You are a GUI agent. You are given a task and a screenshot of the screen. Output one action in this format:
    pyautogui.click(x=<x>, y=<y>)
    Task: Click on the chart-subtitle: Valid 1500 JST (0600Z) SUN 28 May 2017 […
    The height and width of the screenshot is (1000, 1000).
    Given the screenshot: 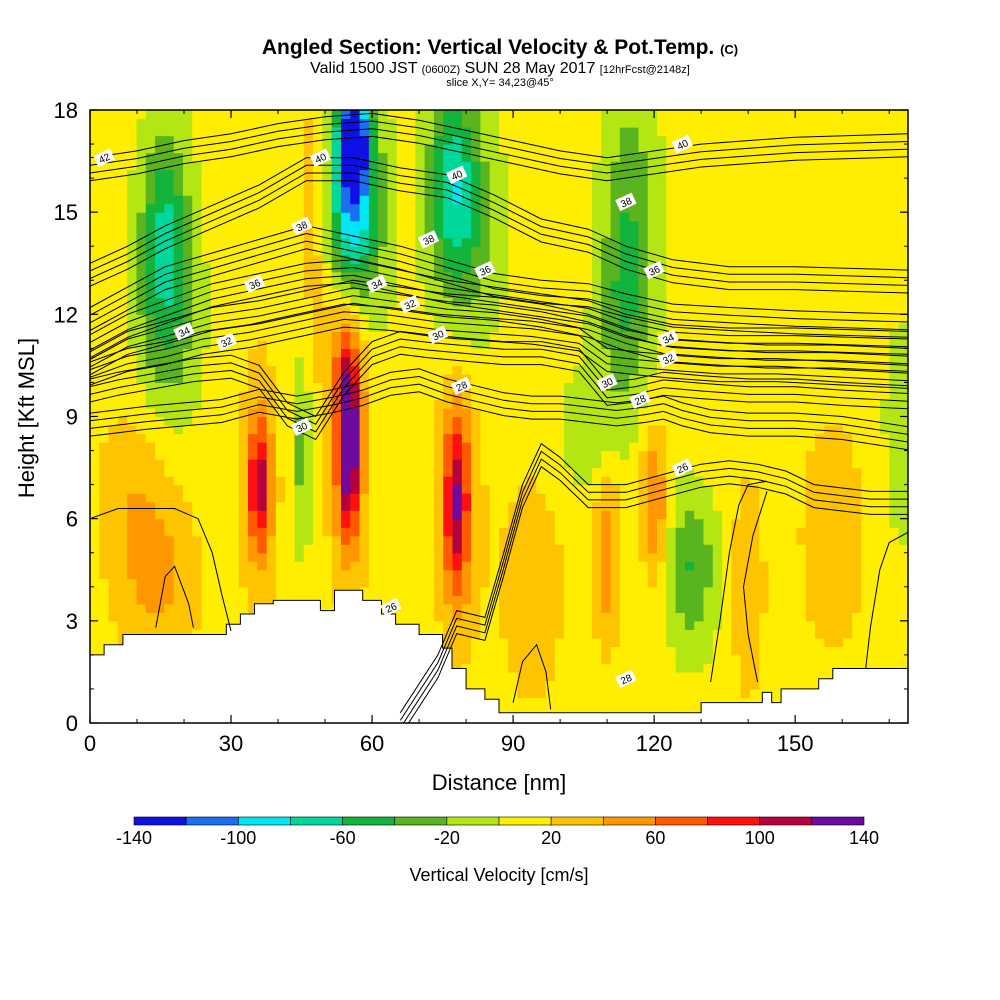 What is the action you would take?
    pyautogui.click(x=500, y=68)
    